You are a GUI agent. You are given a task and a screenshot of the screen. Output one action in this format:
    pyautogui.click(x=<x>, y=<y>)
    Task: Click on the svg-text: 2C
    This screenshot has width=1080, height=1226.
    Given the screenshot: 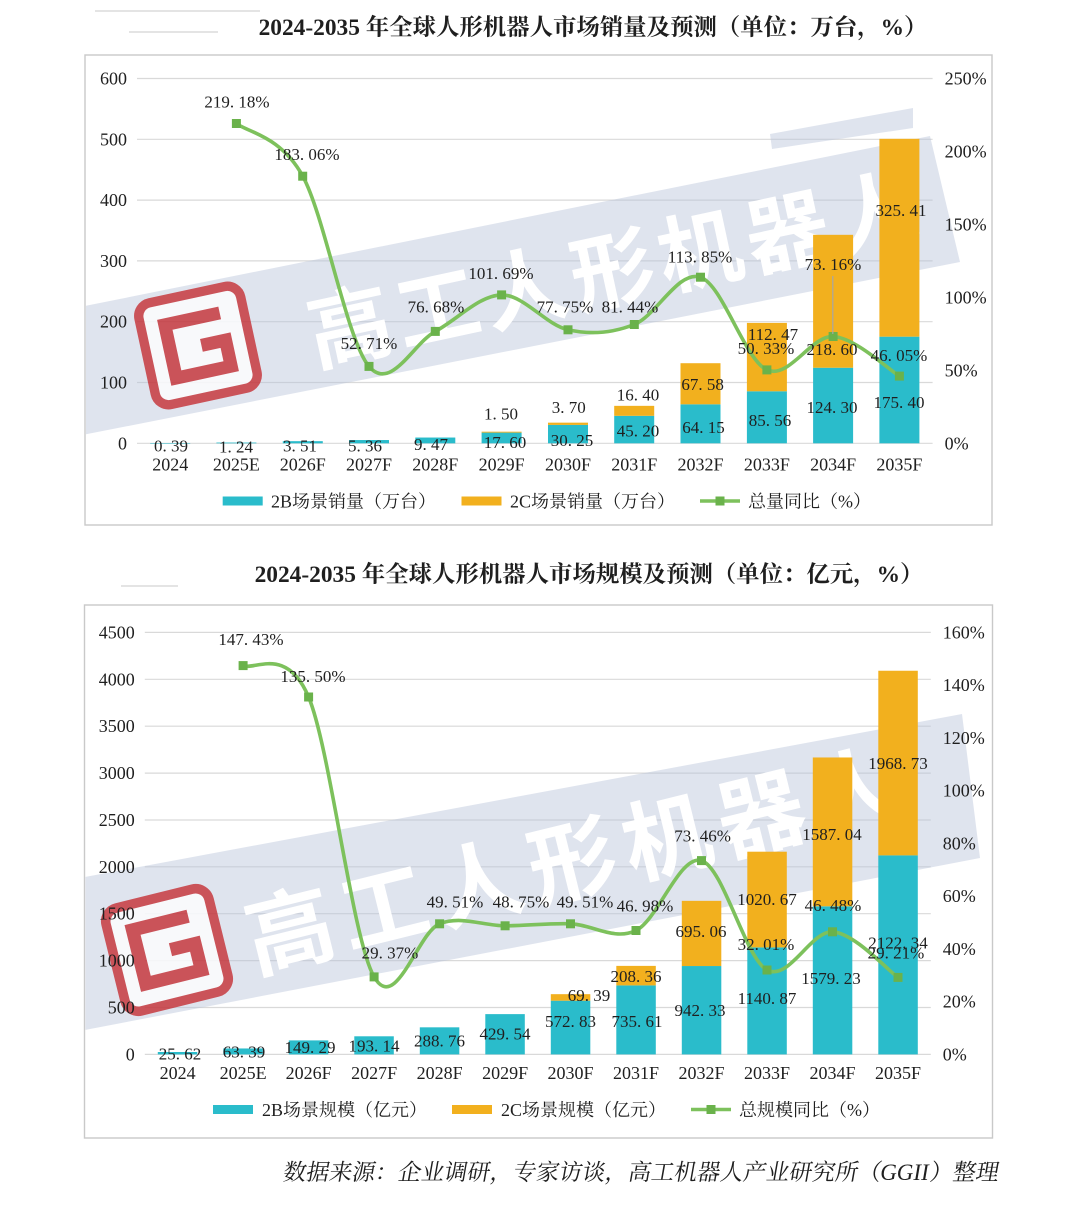 What is the action you would take?
    pyautogui.click(x=520, y=502)
    